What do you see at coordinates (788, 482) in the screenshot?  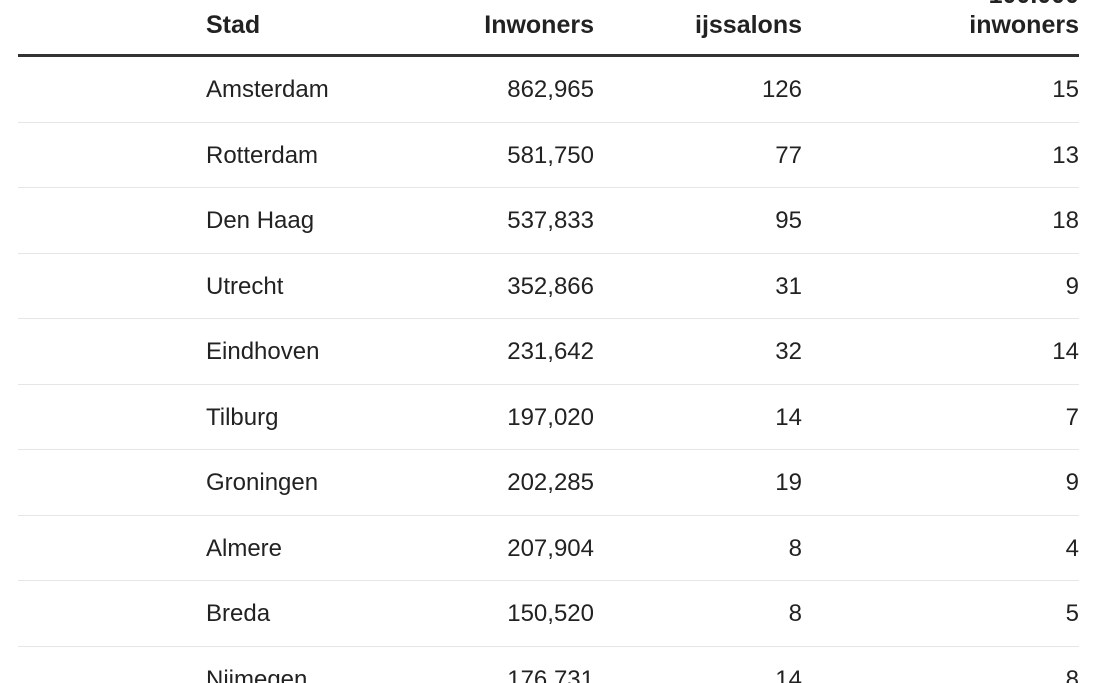 I see `cell-ijssalons: 19` at bounding box center [788, 482].